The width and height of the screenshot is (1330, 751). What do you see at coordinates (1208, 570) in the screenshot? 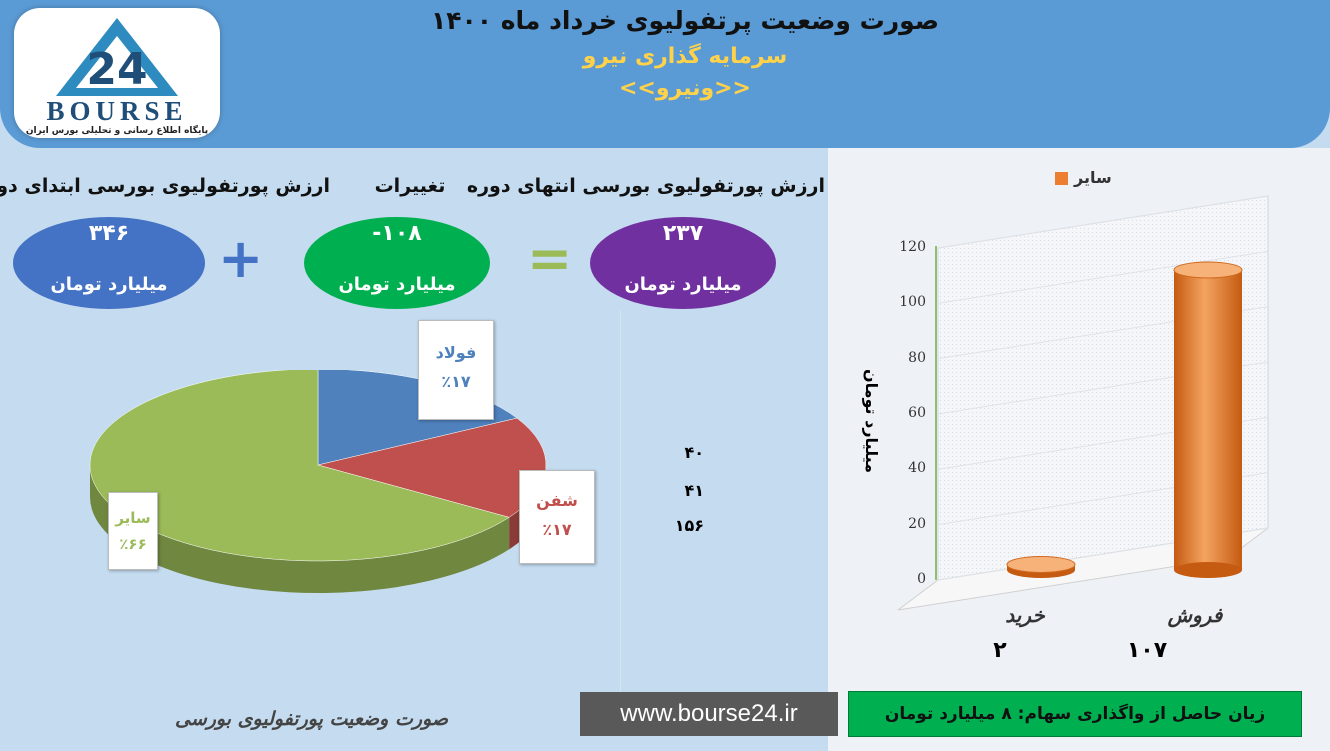
I see `bar-base` at bounding box center [1208, 570].